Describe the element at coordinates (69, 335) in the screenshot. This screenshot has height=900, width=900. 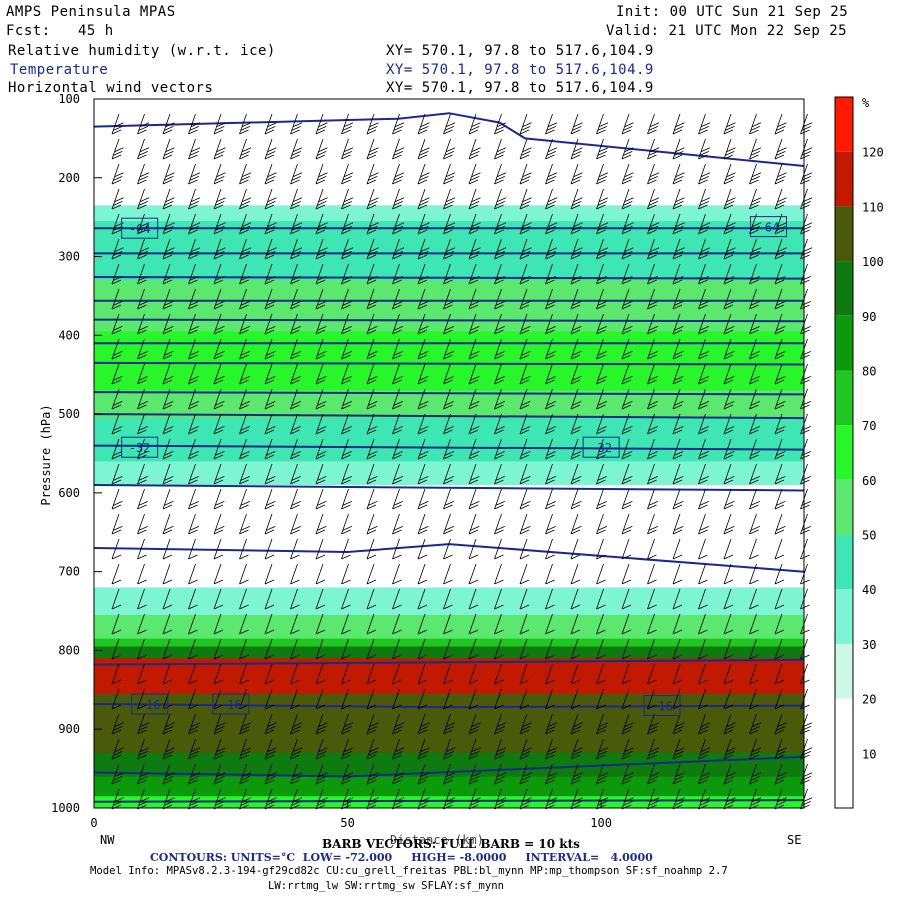
I see `y-tick-label: 400` at that location.